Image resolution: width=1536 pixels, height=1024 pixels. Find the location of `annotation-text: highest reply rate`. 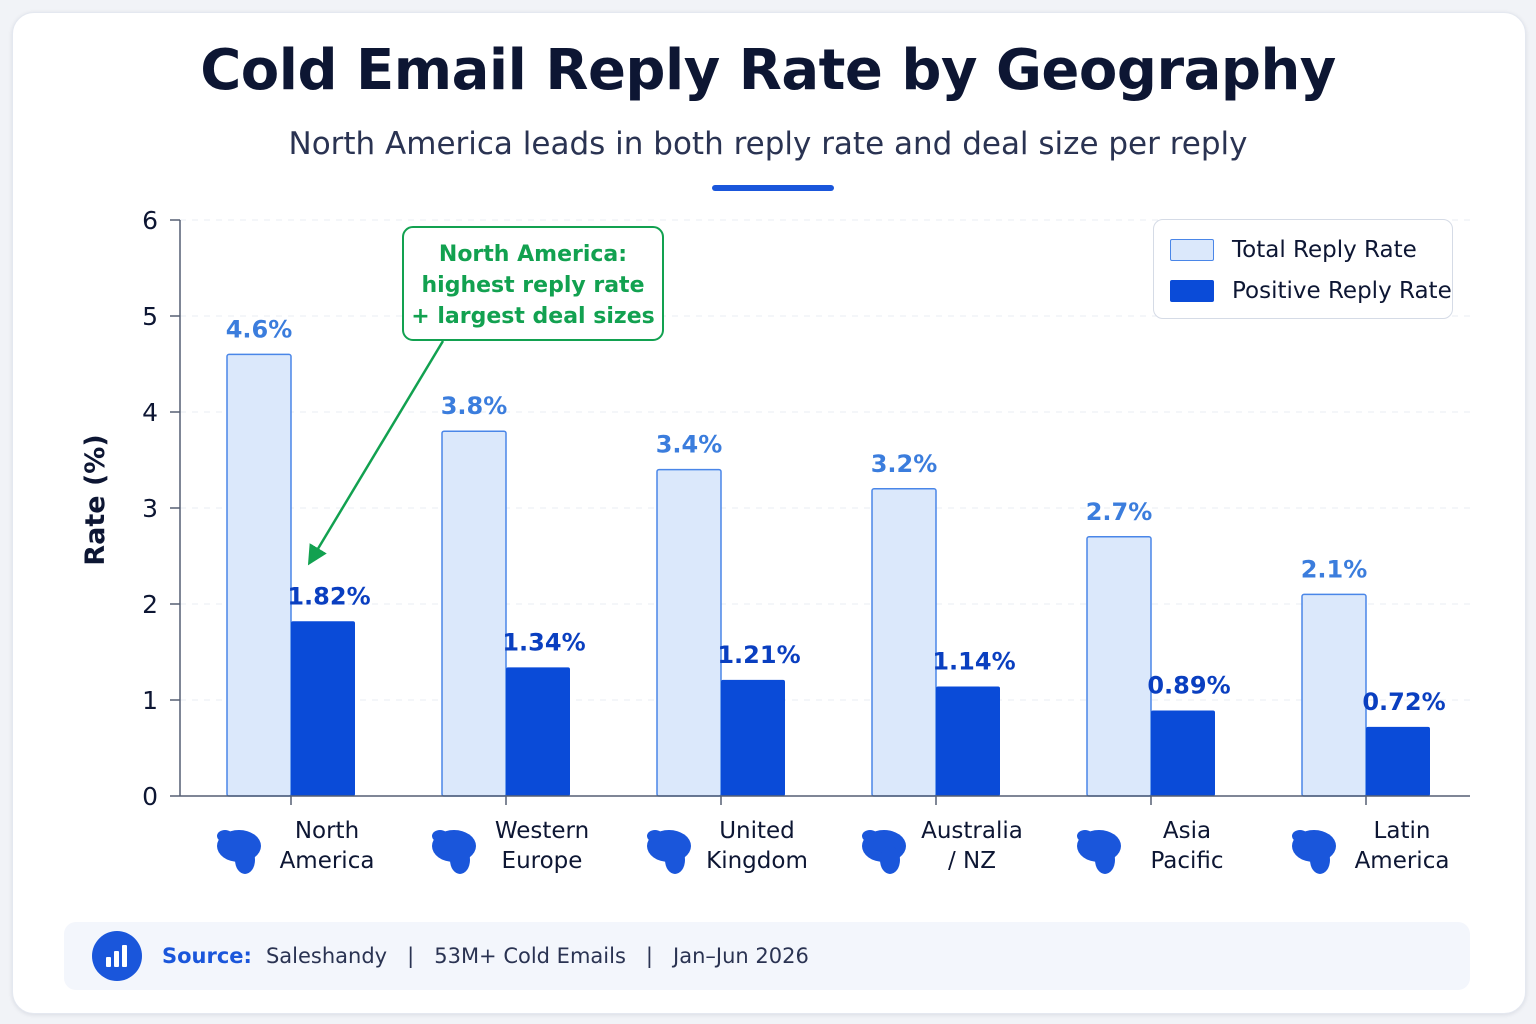

annotation-text: highest reply rate is located at coordinates (533, 285).